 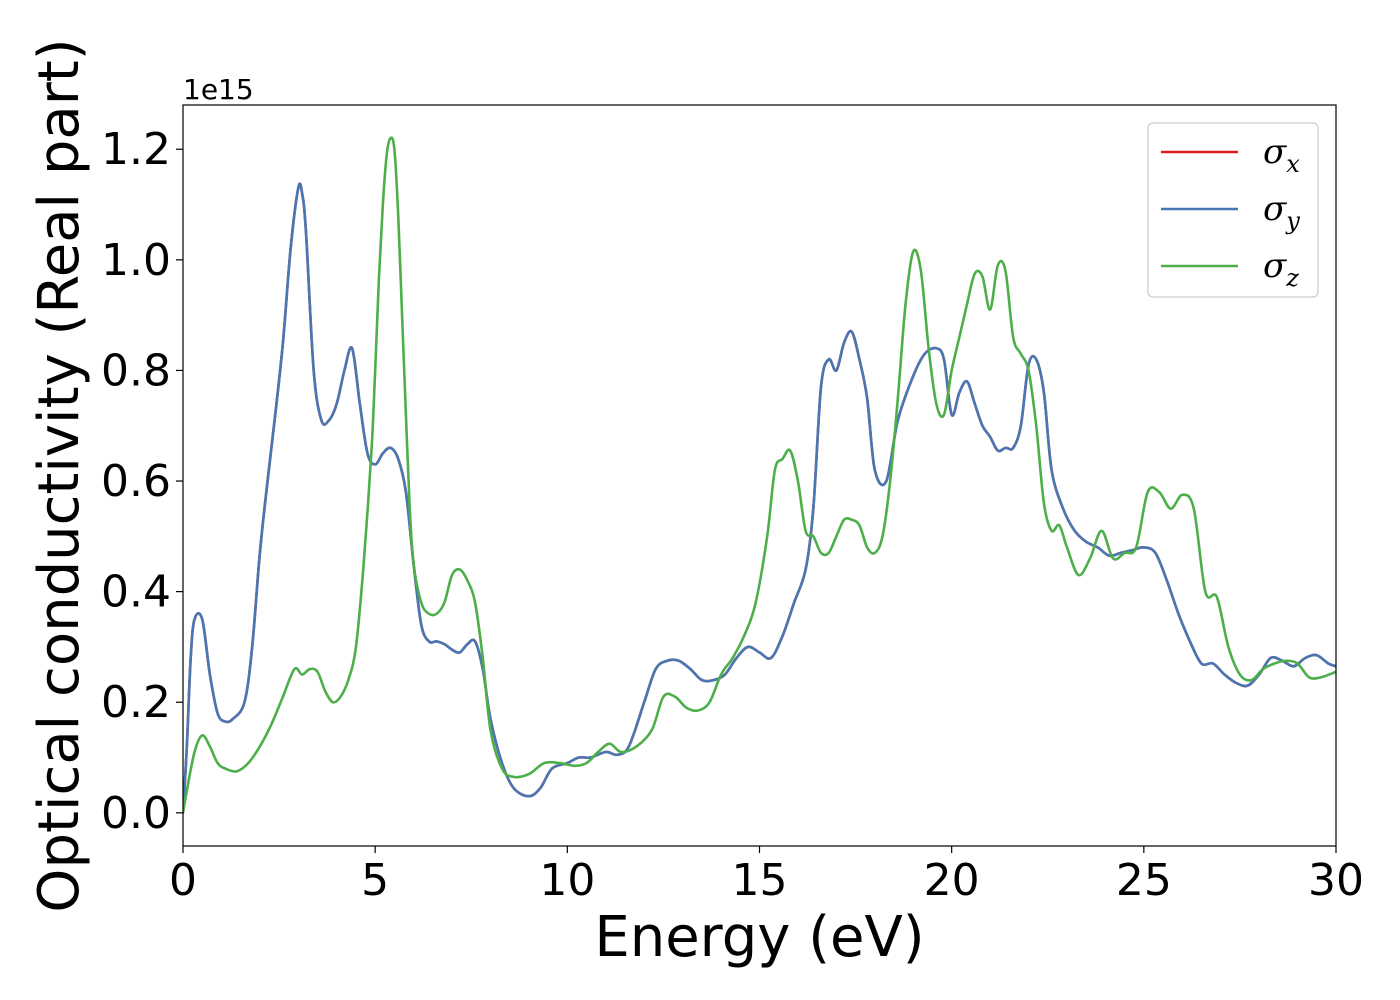 What do you see at coordinates (1233, 210) in the screenshot?
I see `legend: σx σy σz` at bounding box center [1233, 210].